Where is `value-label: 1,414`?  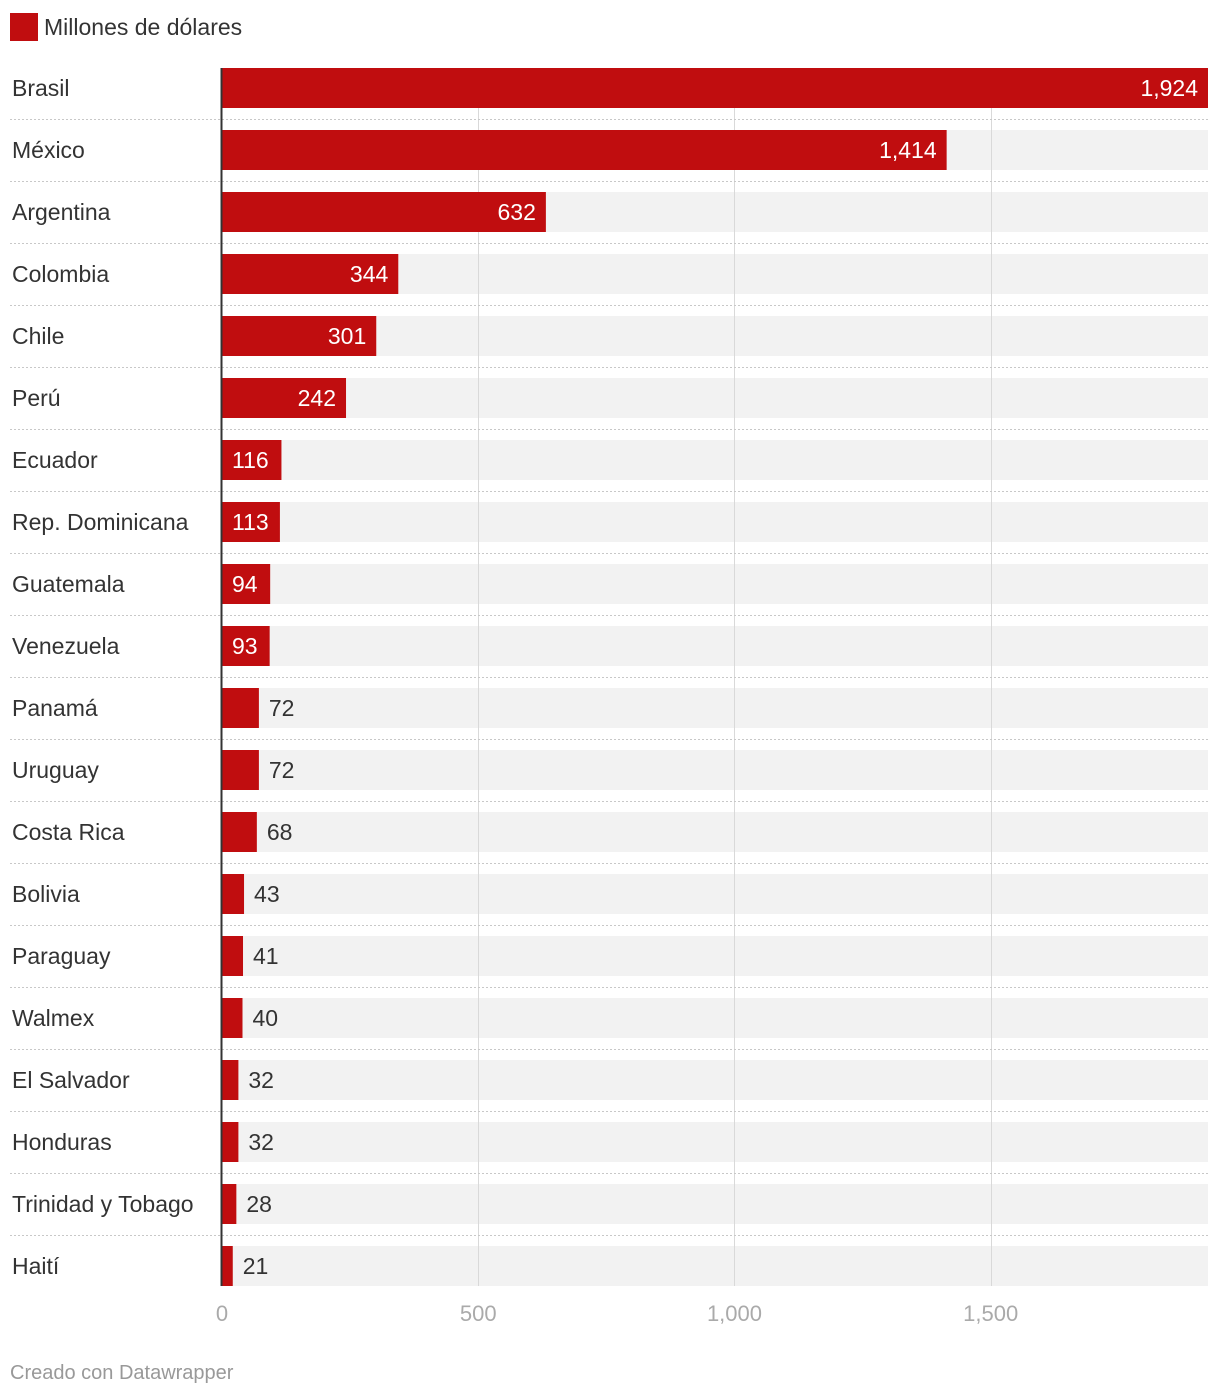 value-label: 1,414 is located at coordinates (908, 150).